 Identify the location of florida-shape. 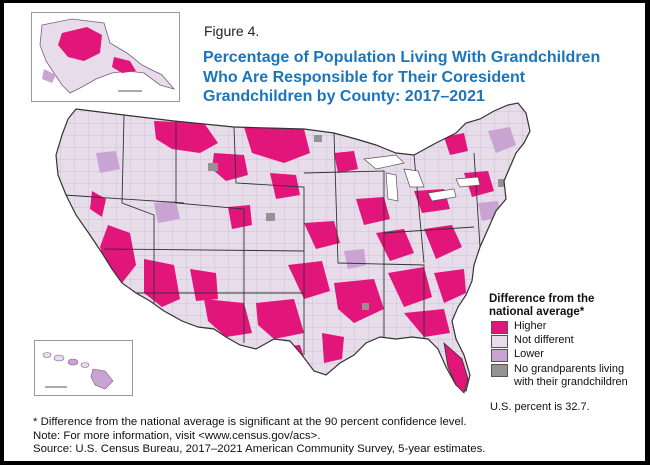
(456, 367).